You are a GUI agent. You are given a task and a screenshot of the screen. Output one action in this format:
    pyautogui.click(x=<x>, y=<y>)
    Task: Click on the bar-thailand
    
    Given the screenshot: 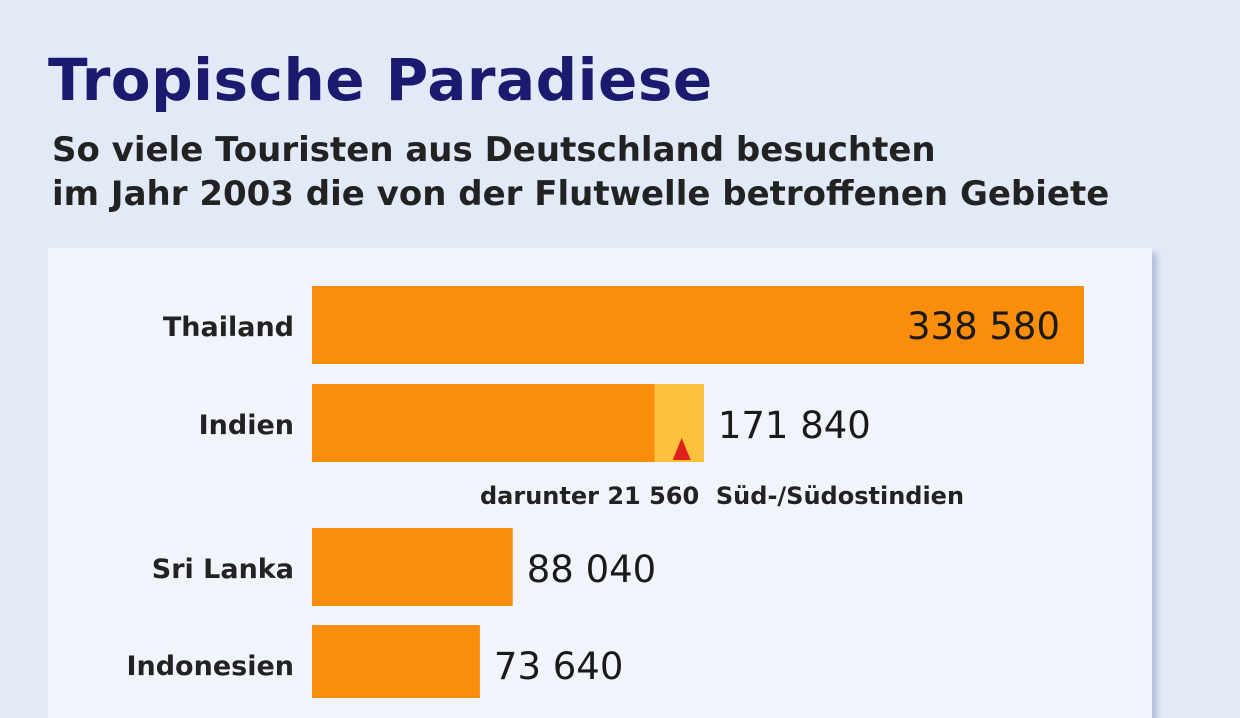 What is the action you would take?
    pyautogui.click(x=698, y=325)
    